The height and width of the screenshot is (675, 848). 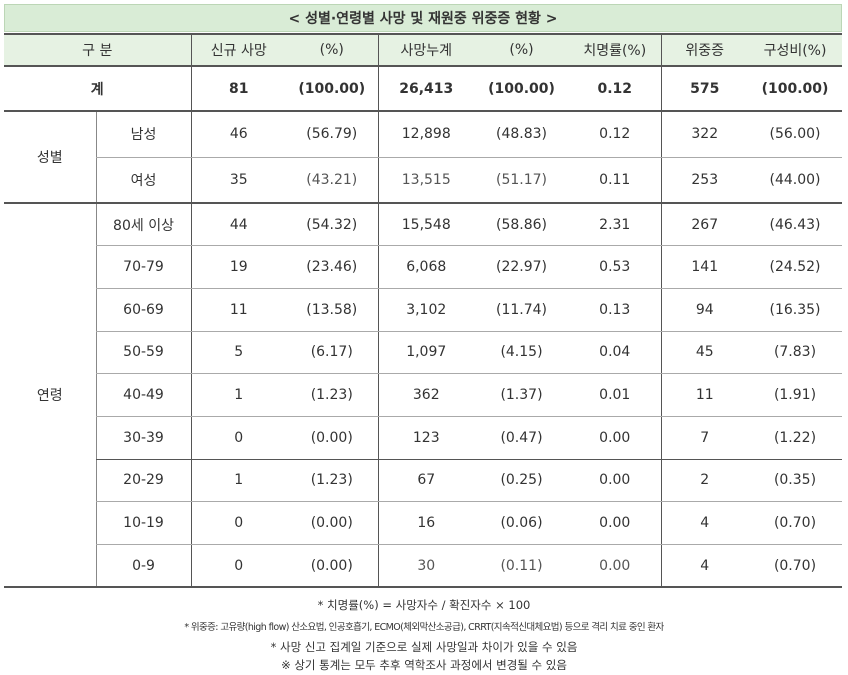 What do you see at coordinates (521, 438) in the screenshot?
I see `cell-pct-cum: (0.47)` at bounding box center [521, 438].